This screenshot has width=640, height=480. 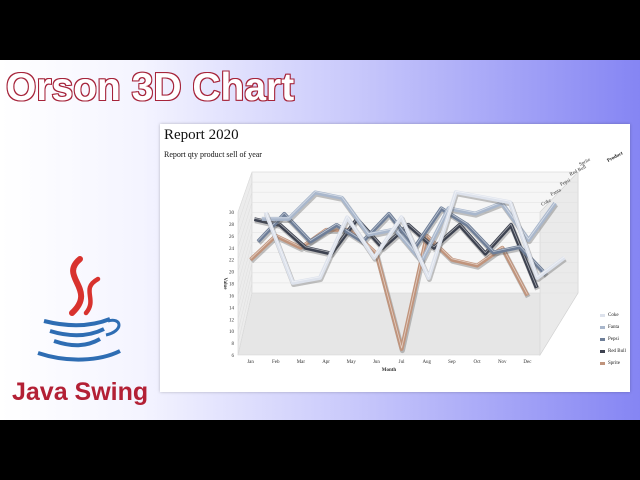 I want to click on java-logo-icon, so click(x=79, y=309).